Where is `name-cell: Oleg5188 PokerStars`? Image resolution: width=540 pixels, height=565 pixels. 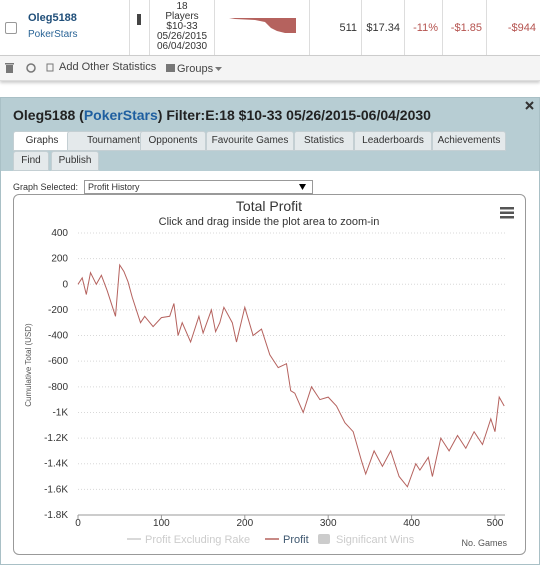
name-cell: Oleg5188 PokerStars is located at coordinates (76, 27).